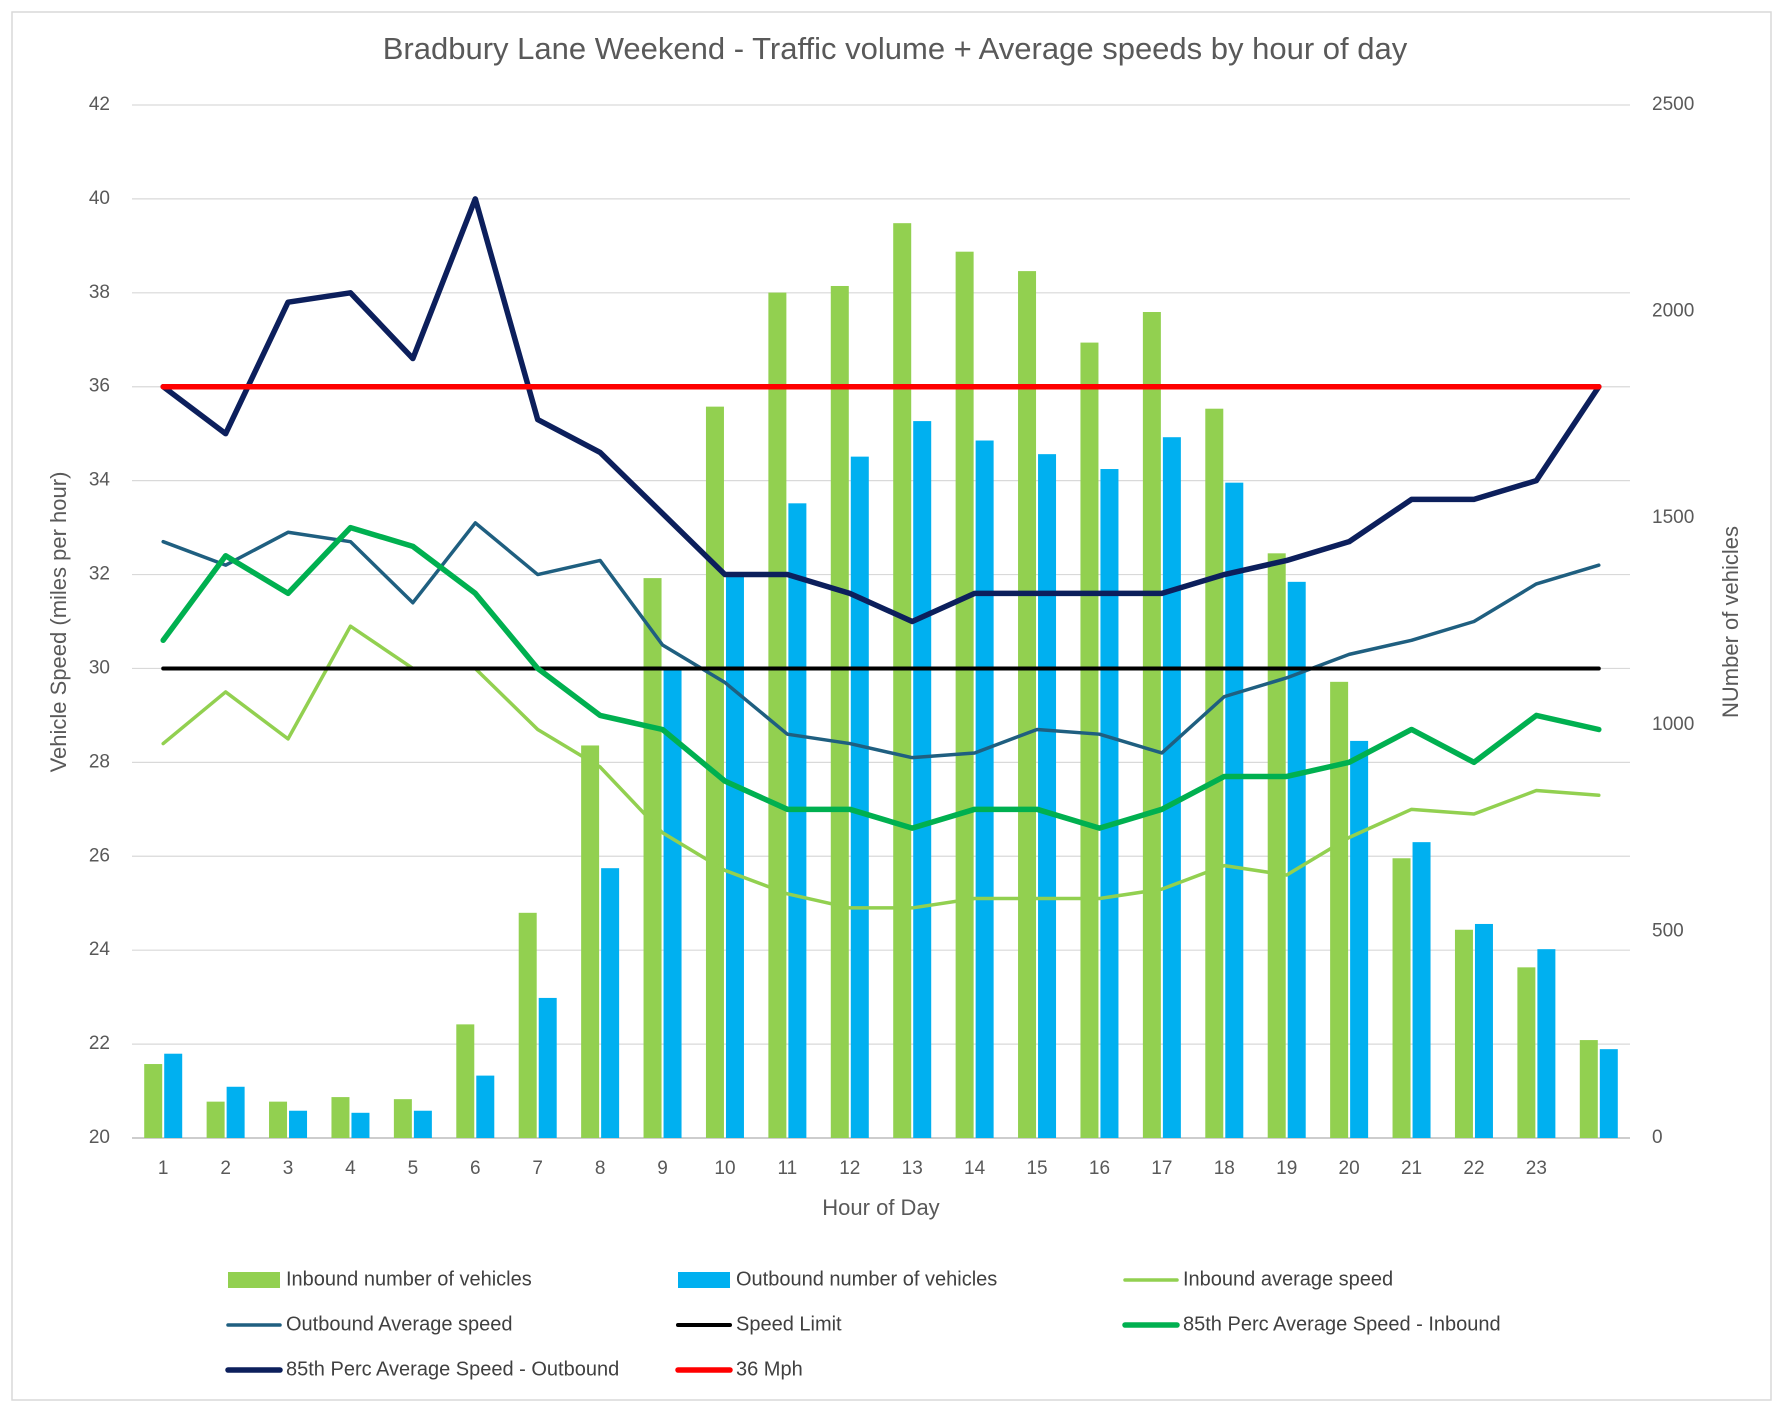 The width and height of the screenshot is (1785, 1404). What do you see at coordinates (225, 1168) in the screenshot?
I see `x-tick-label: 2` at bounding box center [225, 1168].